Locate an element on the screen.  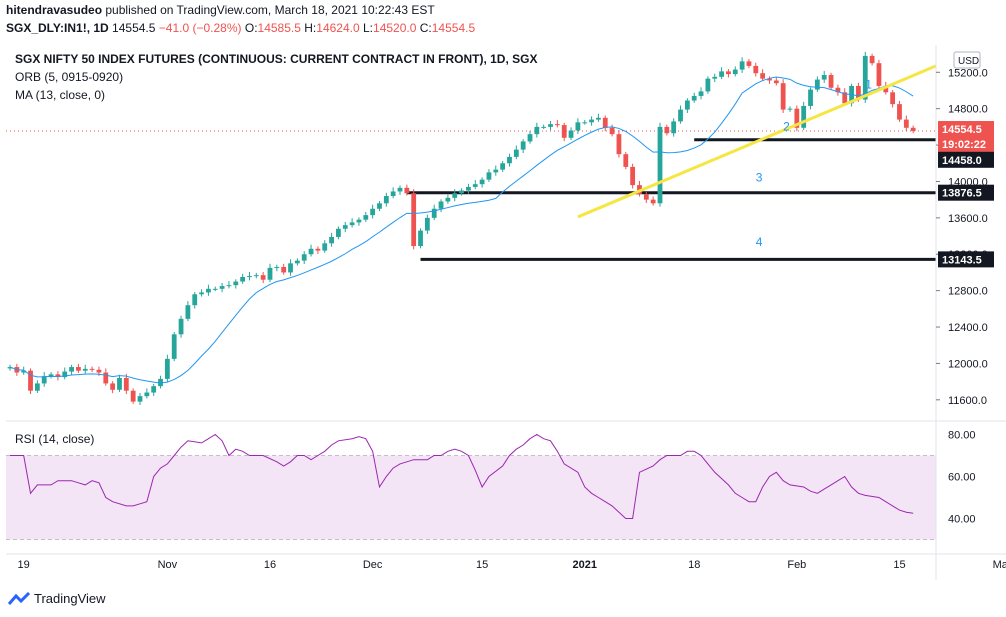
level-1-tag-bg is located at coordinates (966, 159).